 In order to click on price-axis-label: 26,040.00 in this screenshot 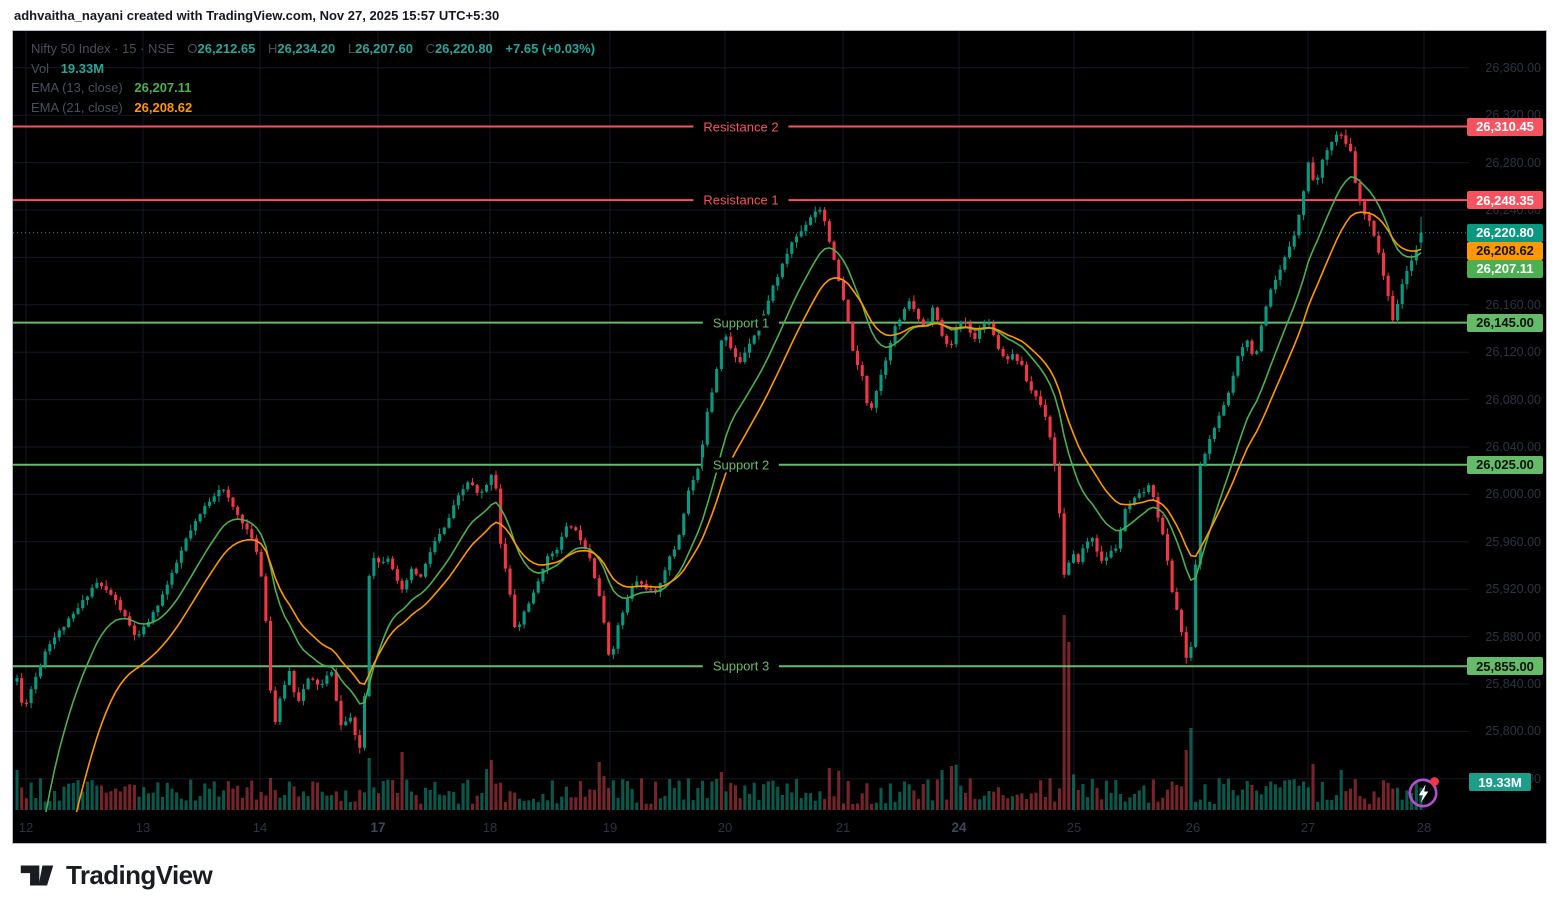, I will do `click(1513, 447)`.